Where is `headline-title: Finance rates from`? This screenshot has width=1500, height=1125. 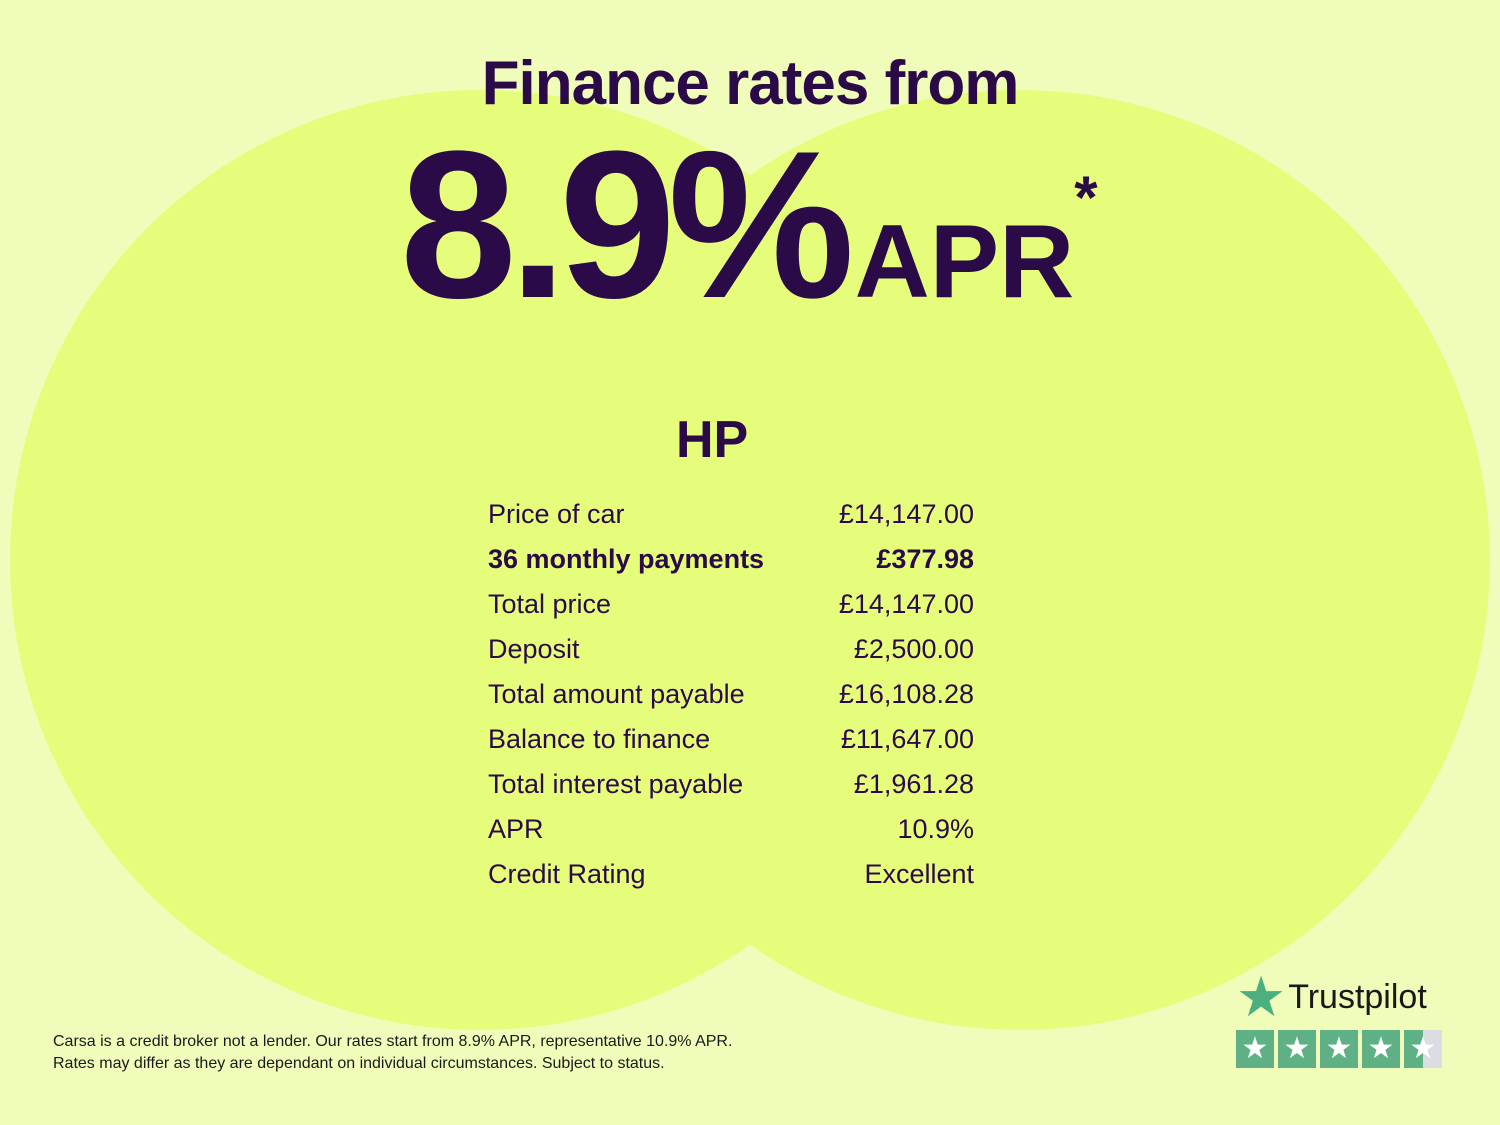 headline-title: Finance rates from is located at coordinates (750, 83).